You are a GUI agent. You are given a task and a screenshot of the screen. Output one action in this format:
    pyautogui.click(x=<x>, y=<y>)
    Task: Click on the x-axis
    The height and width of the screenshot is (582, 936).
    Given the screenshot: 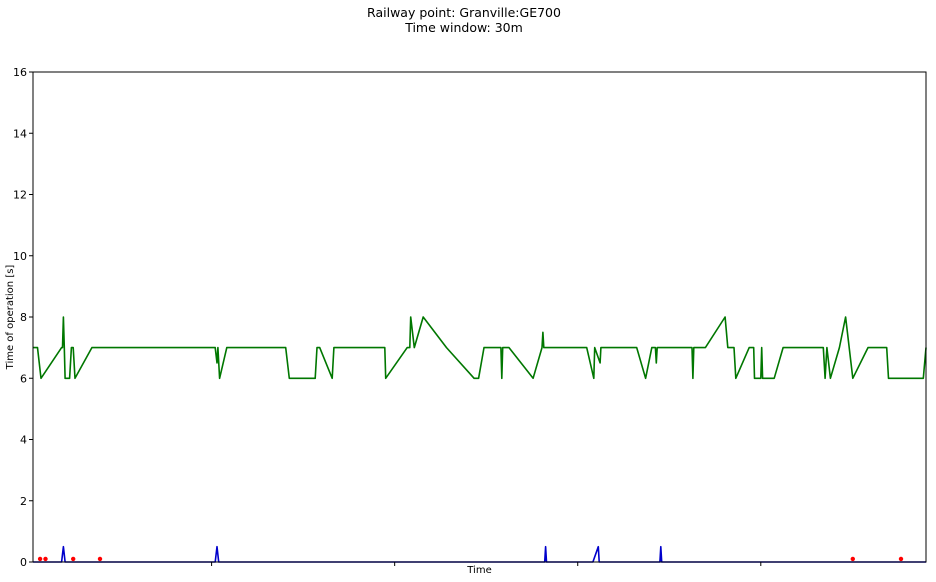 What is the action you would take?
    pyautogui.click(x=486, y=564)
    